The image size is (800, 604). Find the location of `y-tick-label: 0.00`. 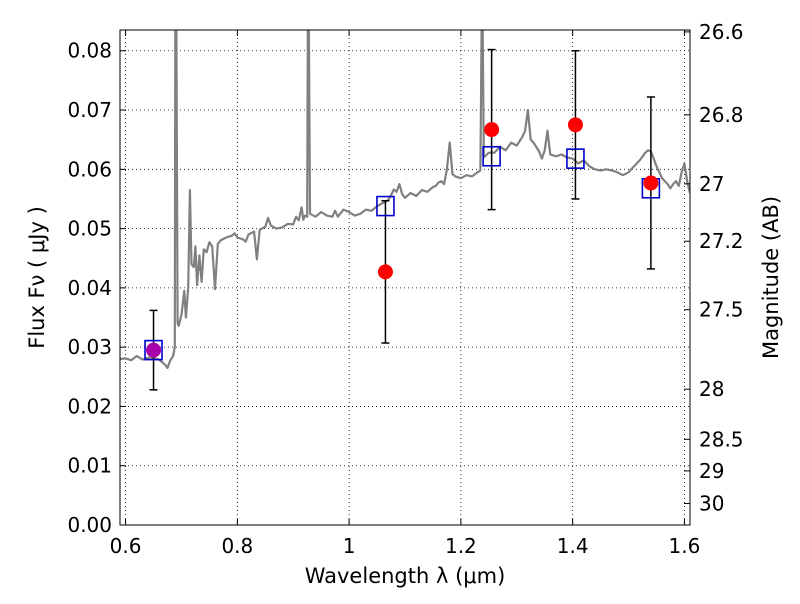

y-tick-label: 0.00 is located at coordinates (89, 525).